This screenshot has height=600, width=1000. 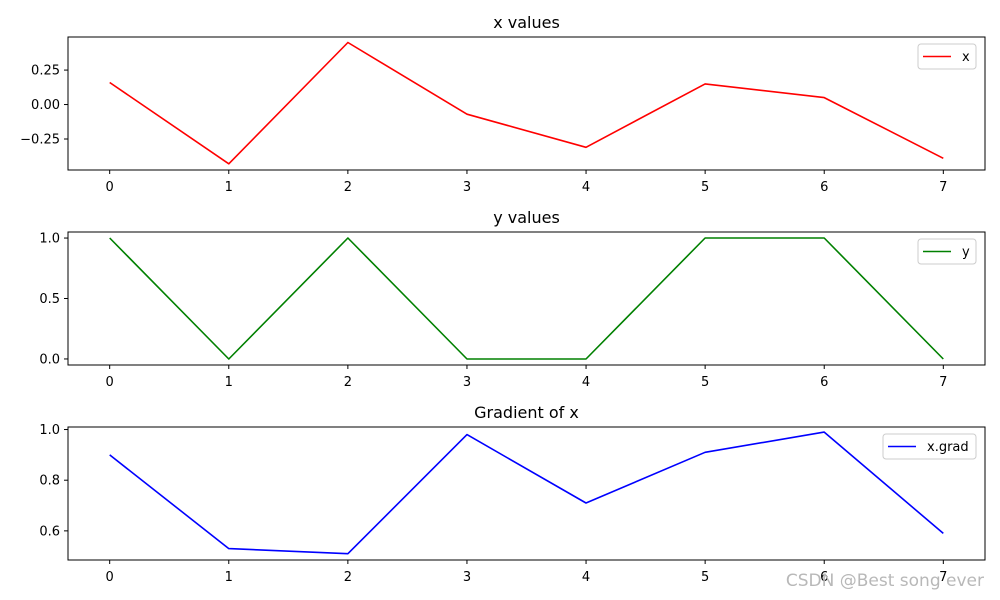 What do you see at coordinates (526, 217) in the screenshot?
I see `chart-title: y values` at bounding box center [526, 217].